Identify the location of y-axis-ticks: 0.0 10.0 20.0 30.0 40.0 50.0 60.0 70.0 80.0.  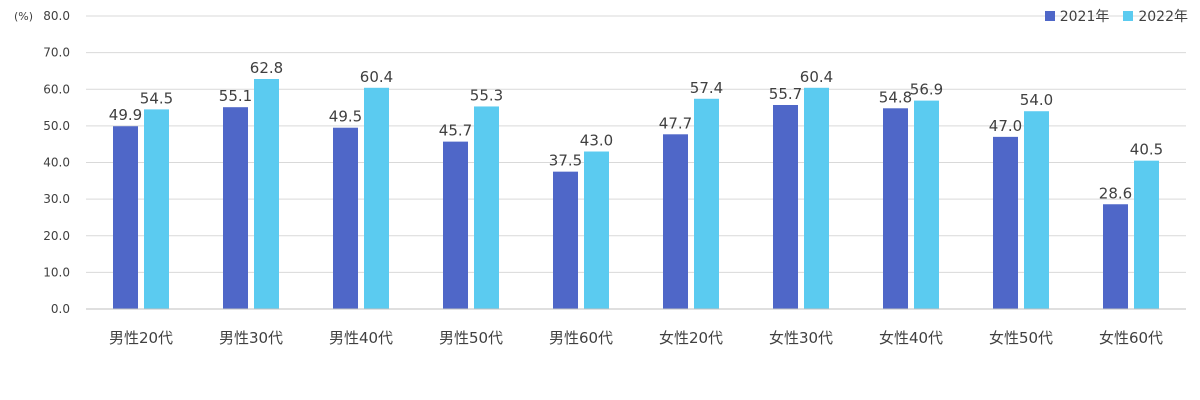
(56, 162).